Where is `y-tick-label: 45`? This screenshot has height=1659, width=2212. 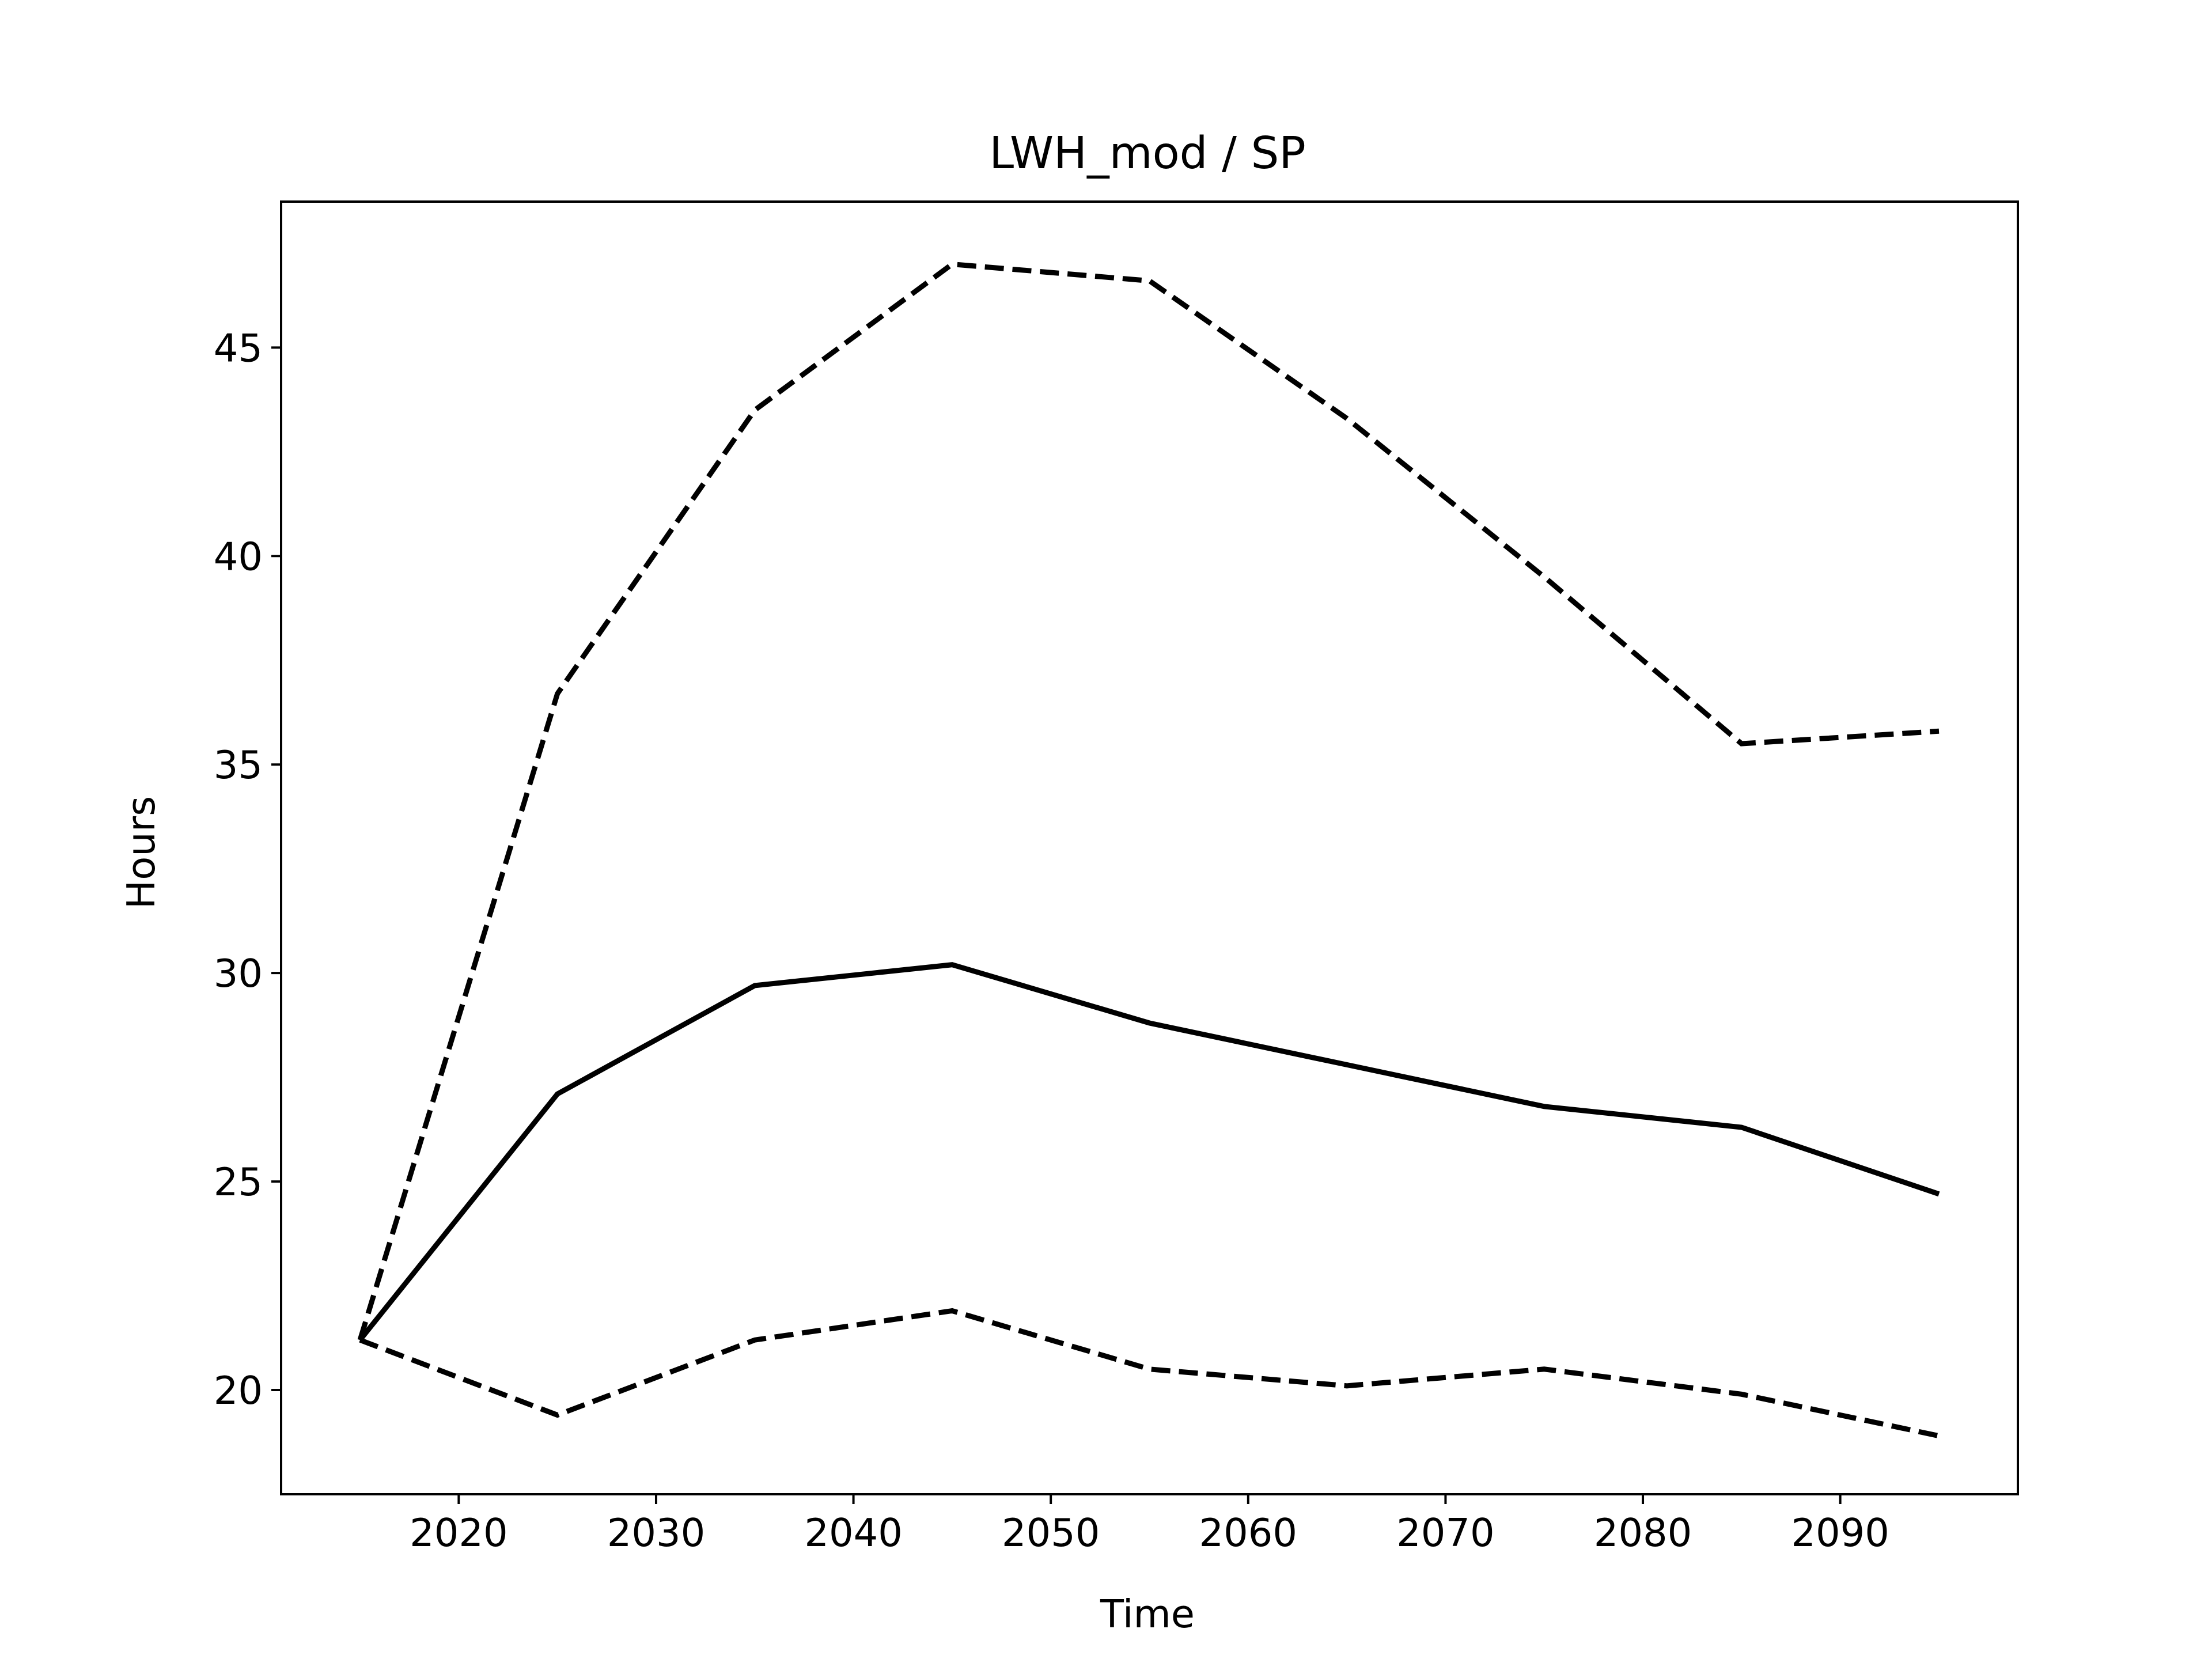 y-tick-label: 45 is located at coordinates (238, 347).